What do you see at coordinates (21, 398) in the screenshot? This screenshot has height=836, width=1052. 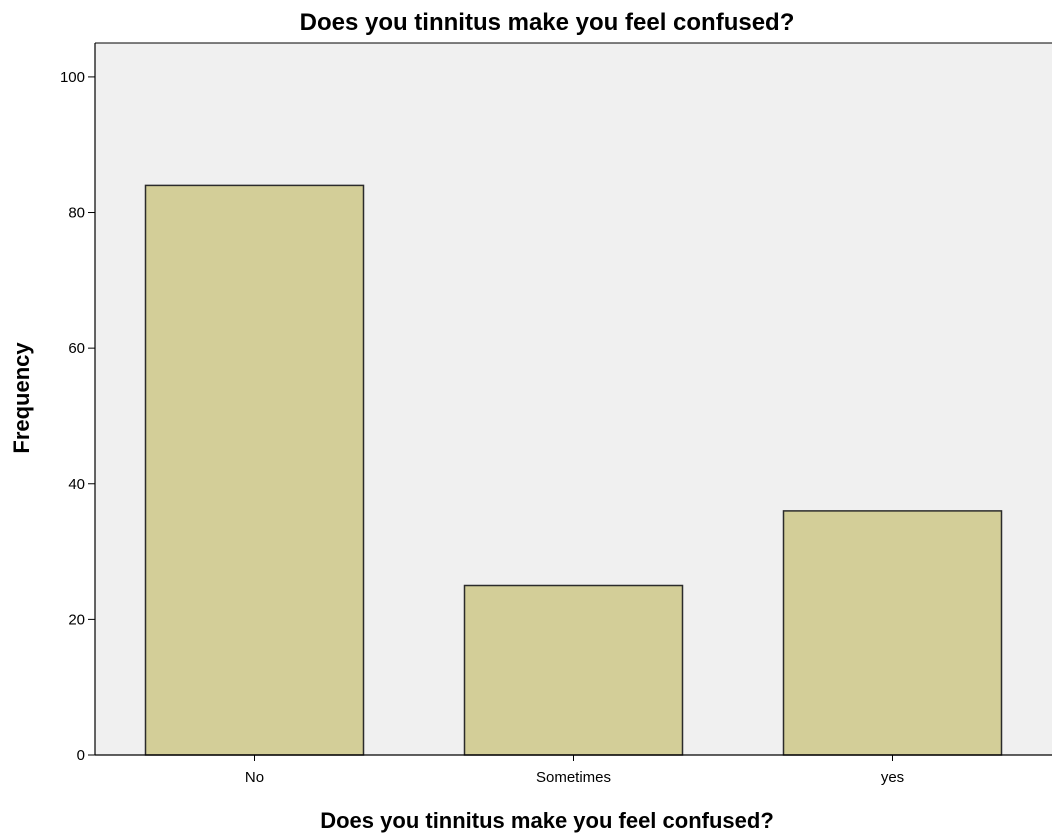 I see `y-axis-title: Frequency` at bounding box center [21, 398].